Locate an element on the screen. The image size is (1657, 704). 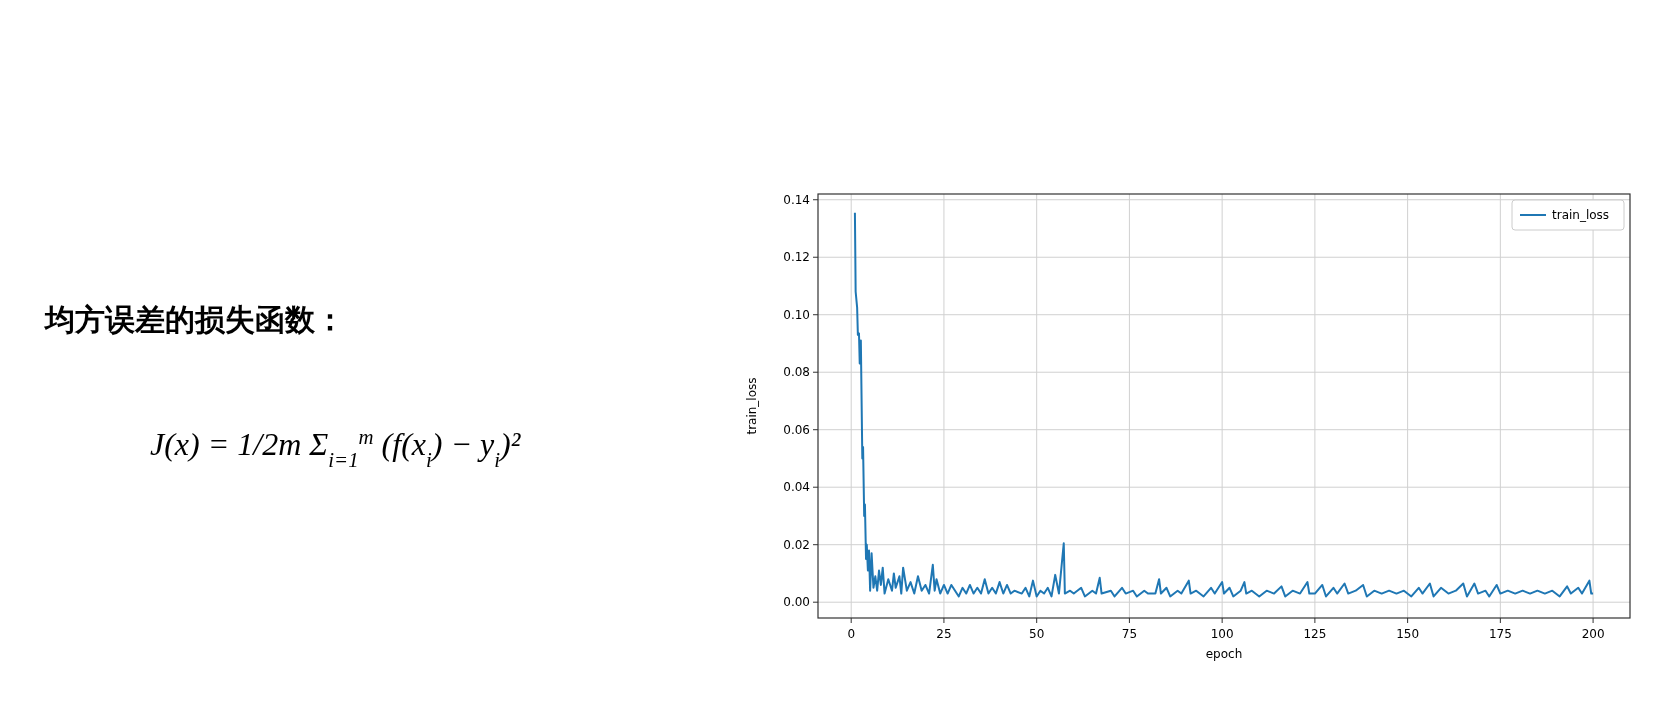
y-tick-label: 0.12 is located at coordinates (796, 257).